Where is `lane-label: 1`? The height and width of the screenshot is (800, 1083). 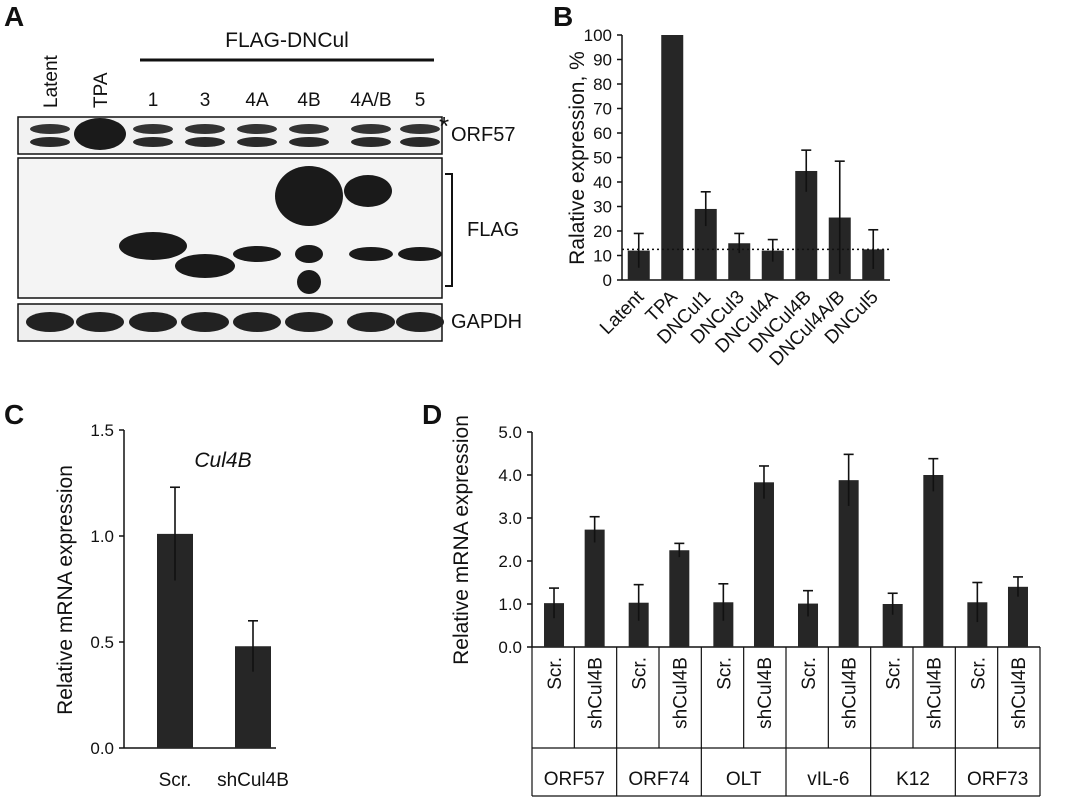 lane-label: 1 is located at coordinates (153, 100).